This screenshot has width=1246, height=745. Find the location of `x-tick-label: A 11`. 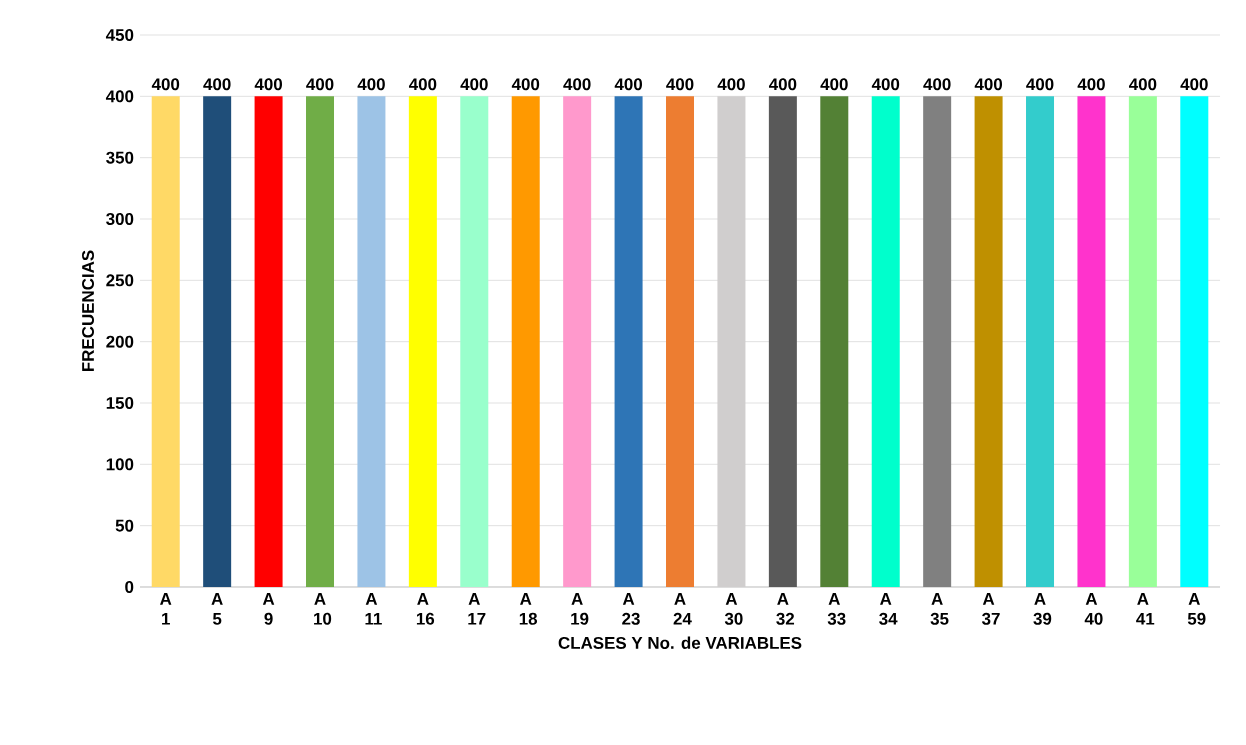

x-tick-label: A 11 is located at coordinates (373, 609).